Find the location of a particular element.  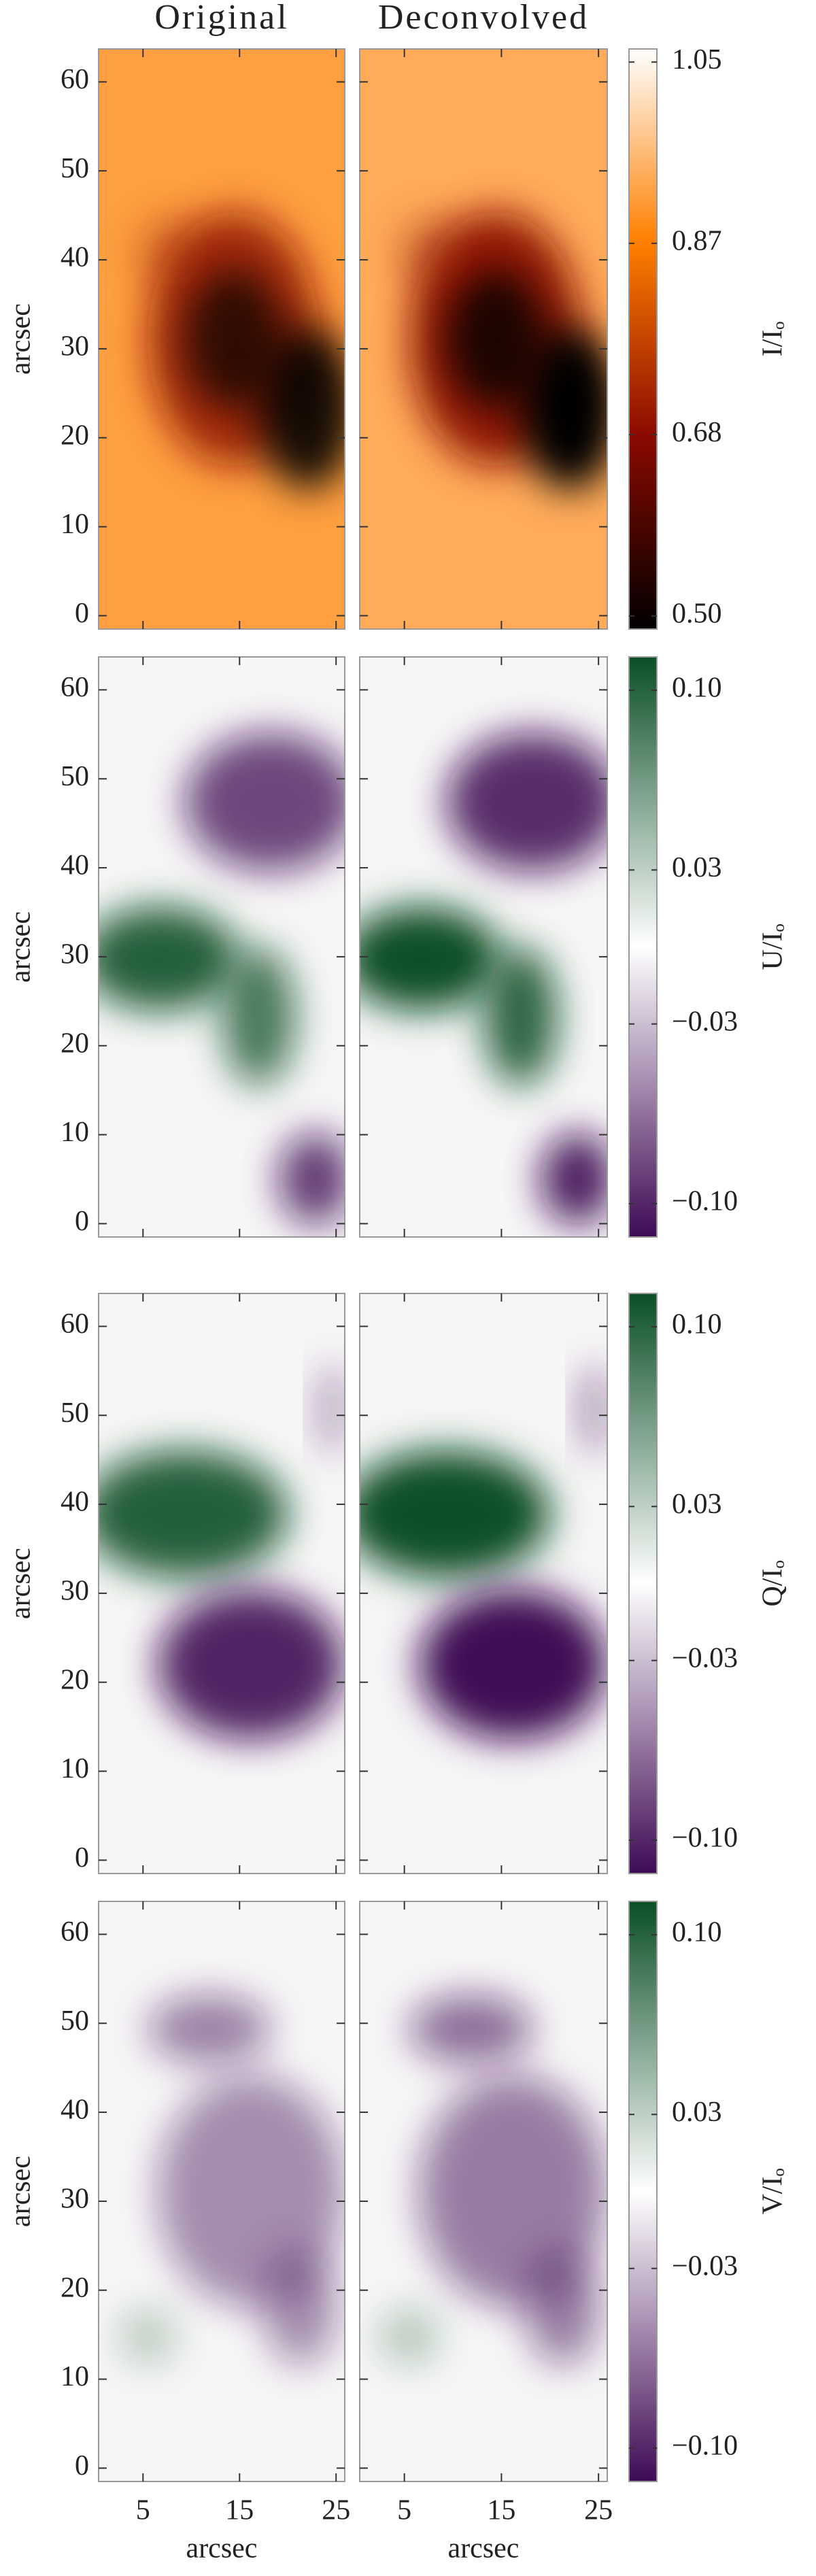

colorbar-label: V/Iₒ is located at coordinates (773, 2191).